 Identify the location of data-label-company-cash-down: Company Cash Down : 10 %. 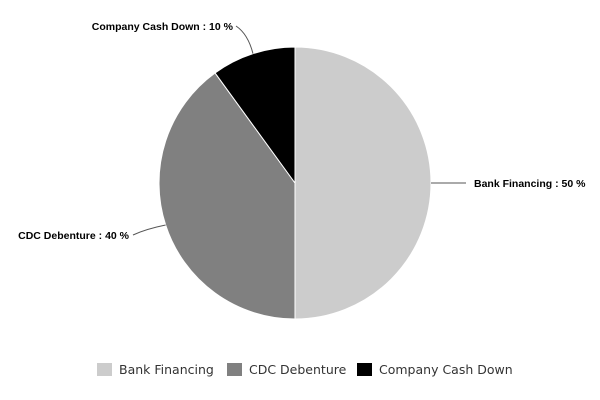
(163, 27).